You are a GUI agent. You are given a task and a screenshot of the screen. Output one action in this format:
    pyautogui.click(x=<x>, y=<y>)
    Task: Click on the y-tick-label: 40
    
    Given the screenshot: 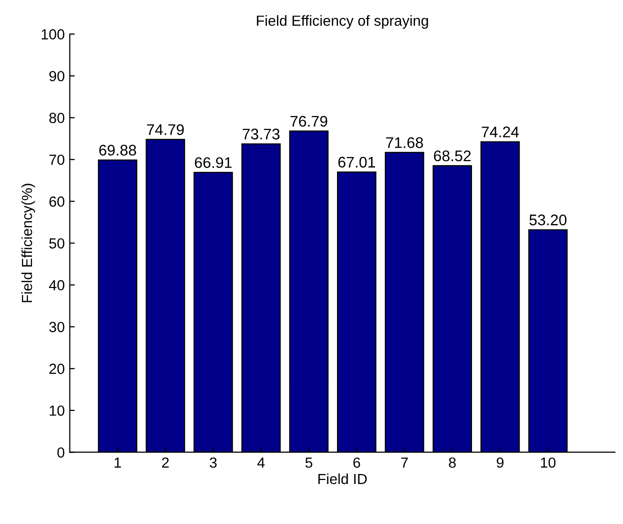 What is the action you would take?
    pyautogui.click(x=56, y=285)
    